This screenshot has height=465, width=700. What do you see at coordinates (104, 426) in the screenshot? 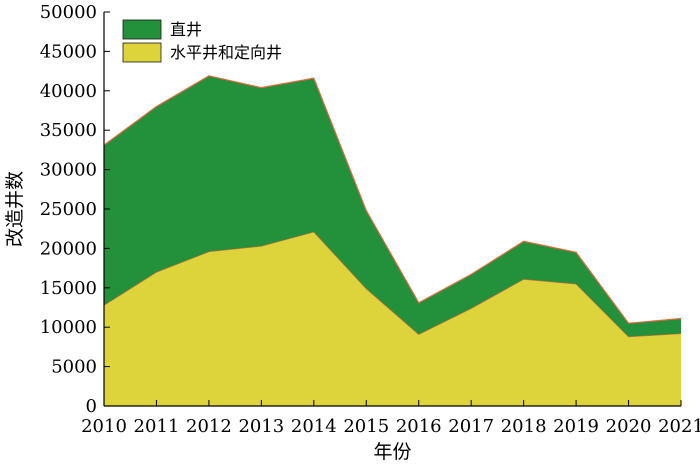
I see `x-tick-label: 2010` at bounding box center [104, 426].